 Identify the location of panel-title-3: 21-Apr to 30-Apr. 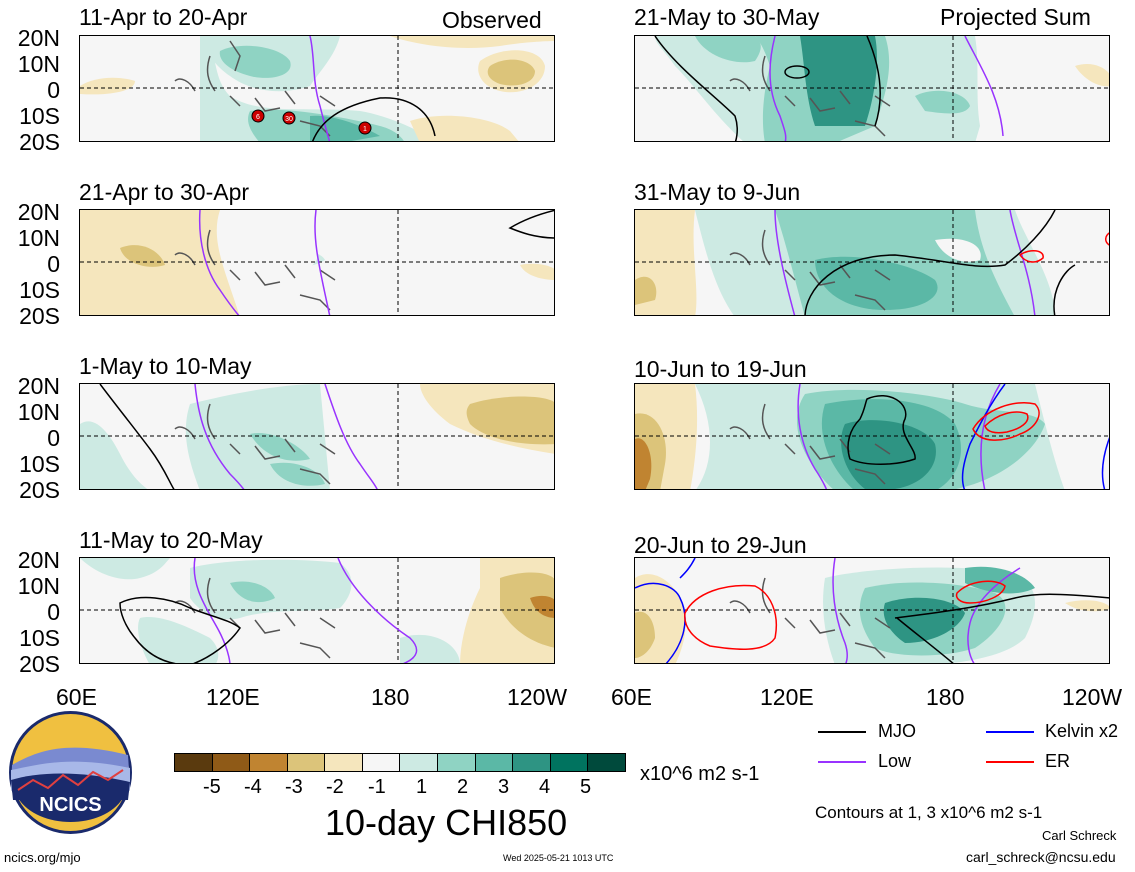
(164, 192).